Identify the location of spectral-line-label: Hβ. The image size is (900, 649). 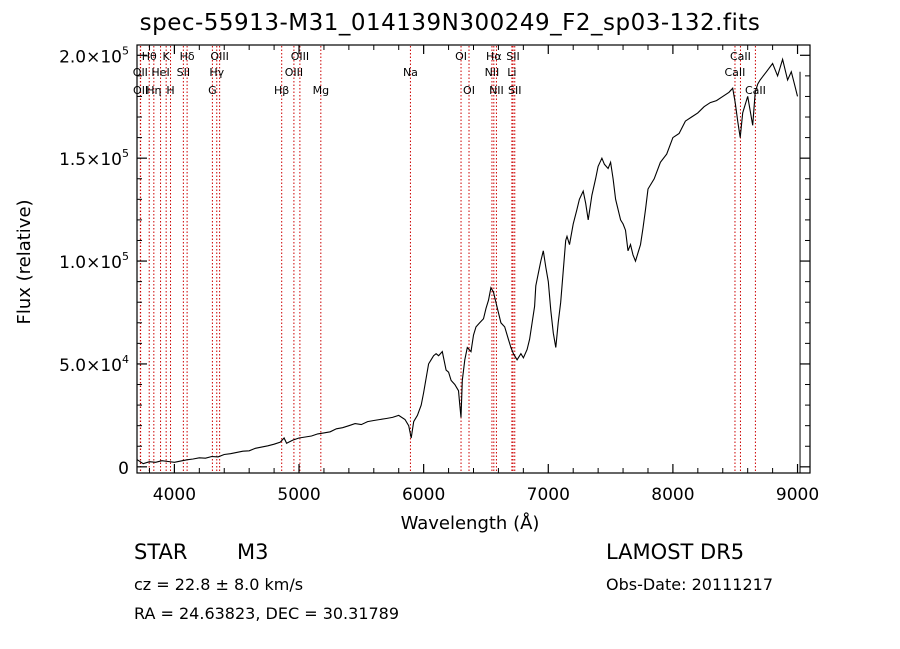
(281, 90).